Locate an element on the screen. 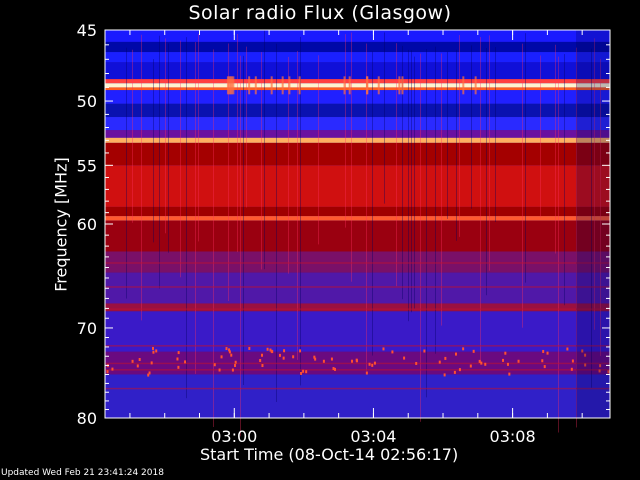 This screenshot has height=480, width=640. y-tick: 60 is located at coordinates (343, 224).